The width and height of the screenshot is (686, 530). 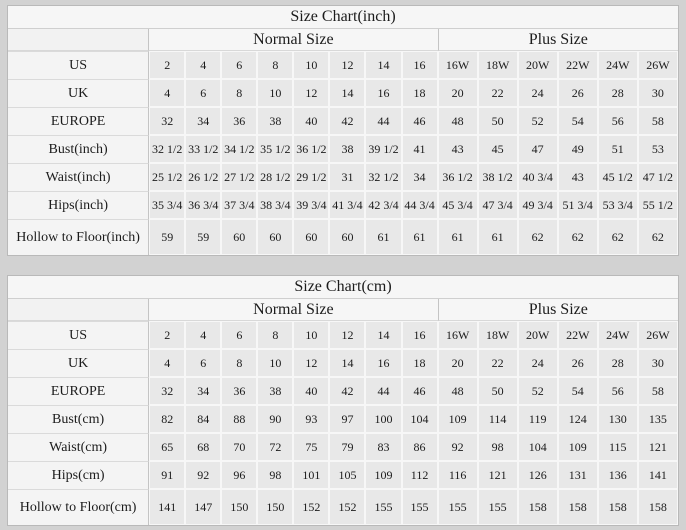 I want to click on table-cell: 20, so click(x=457, y=363).